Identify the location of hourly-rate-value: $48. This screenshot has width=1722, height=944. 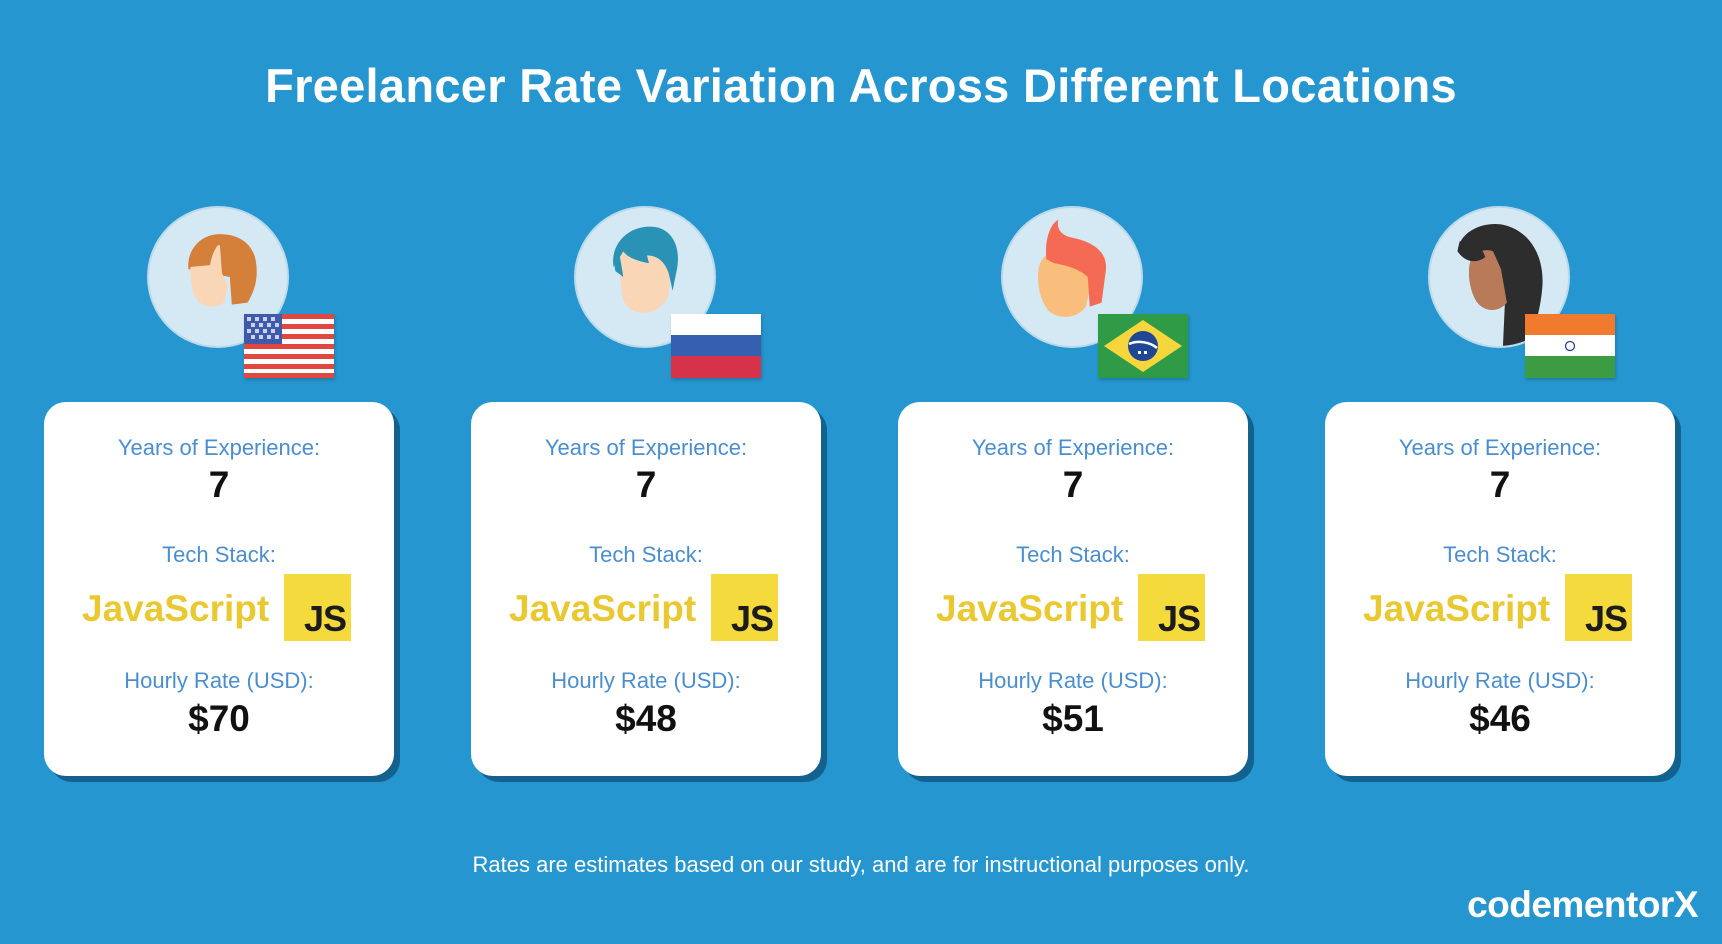
(646, 718).